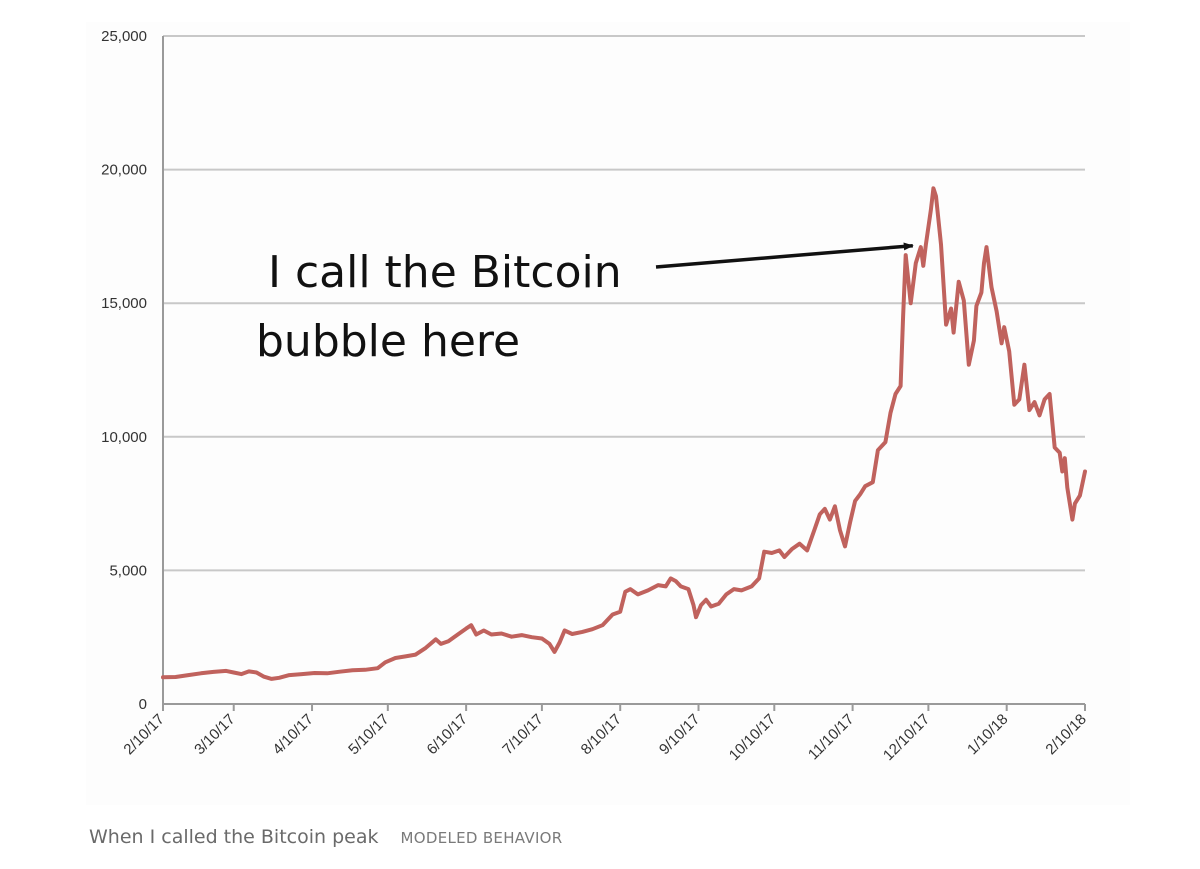  Describe the element at coordinates (143, 704) in the screenshot. I see `y-tick-label: 0` at that location.